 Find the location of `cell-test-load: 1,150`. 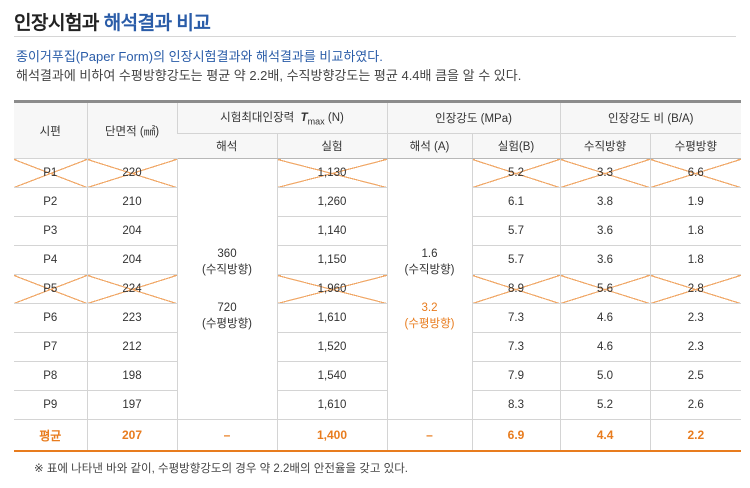

cell-test-load: 1,150 is located at coordinates (332, 260).